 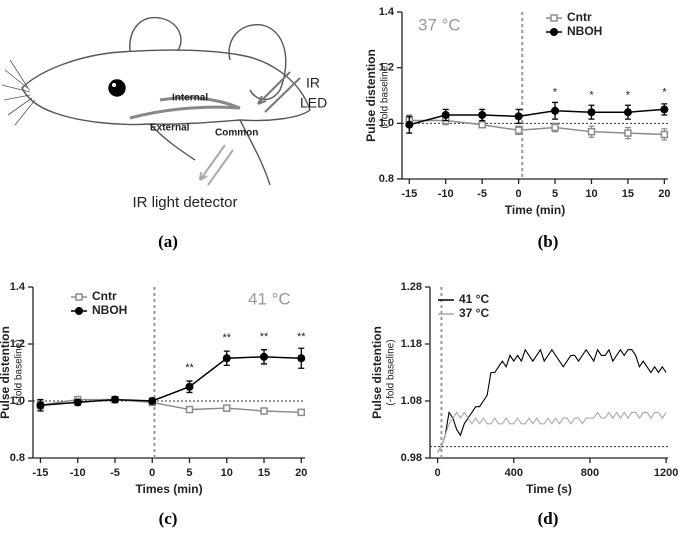 What do you see at coordinates (549, 489) in the screenshot?
I see `x-axis-label: Time (s)` at bounding box center [549, 489].